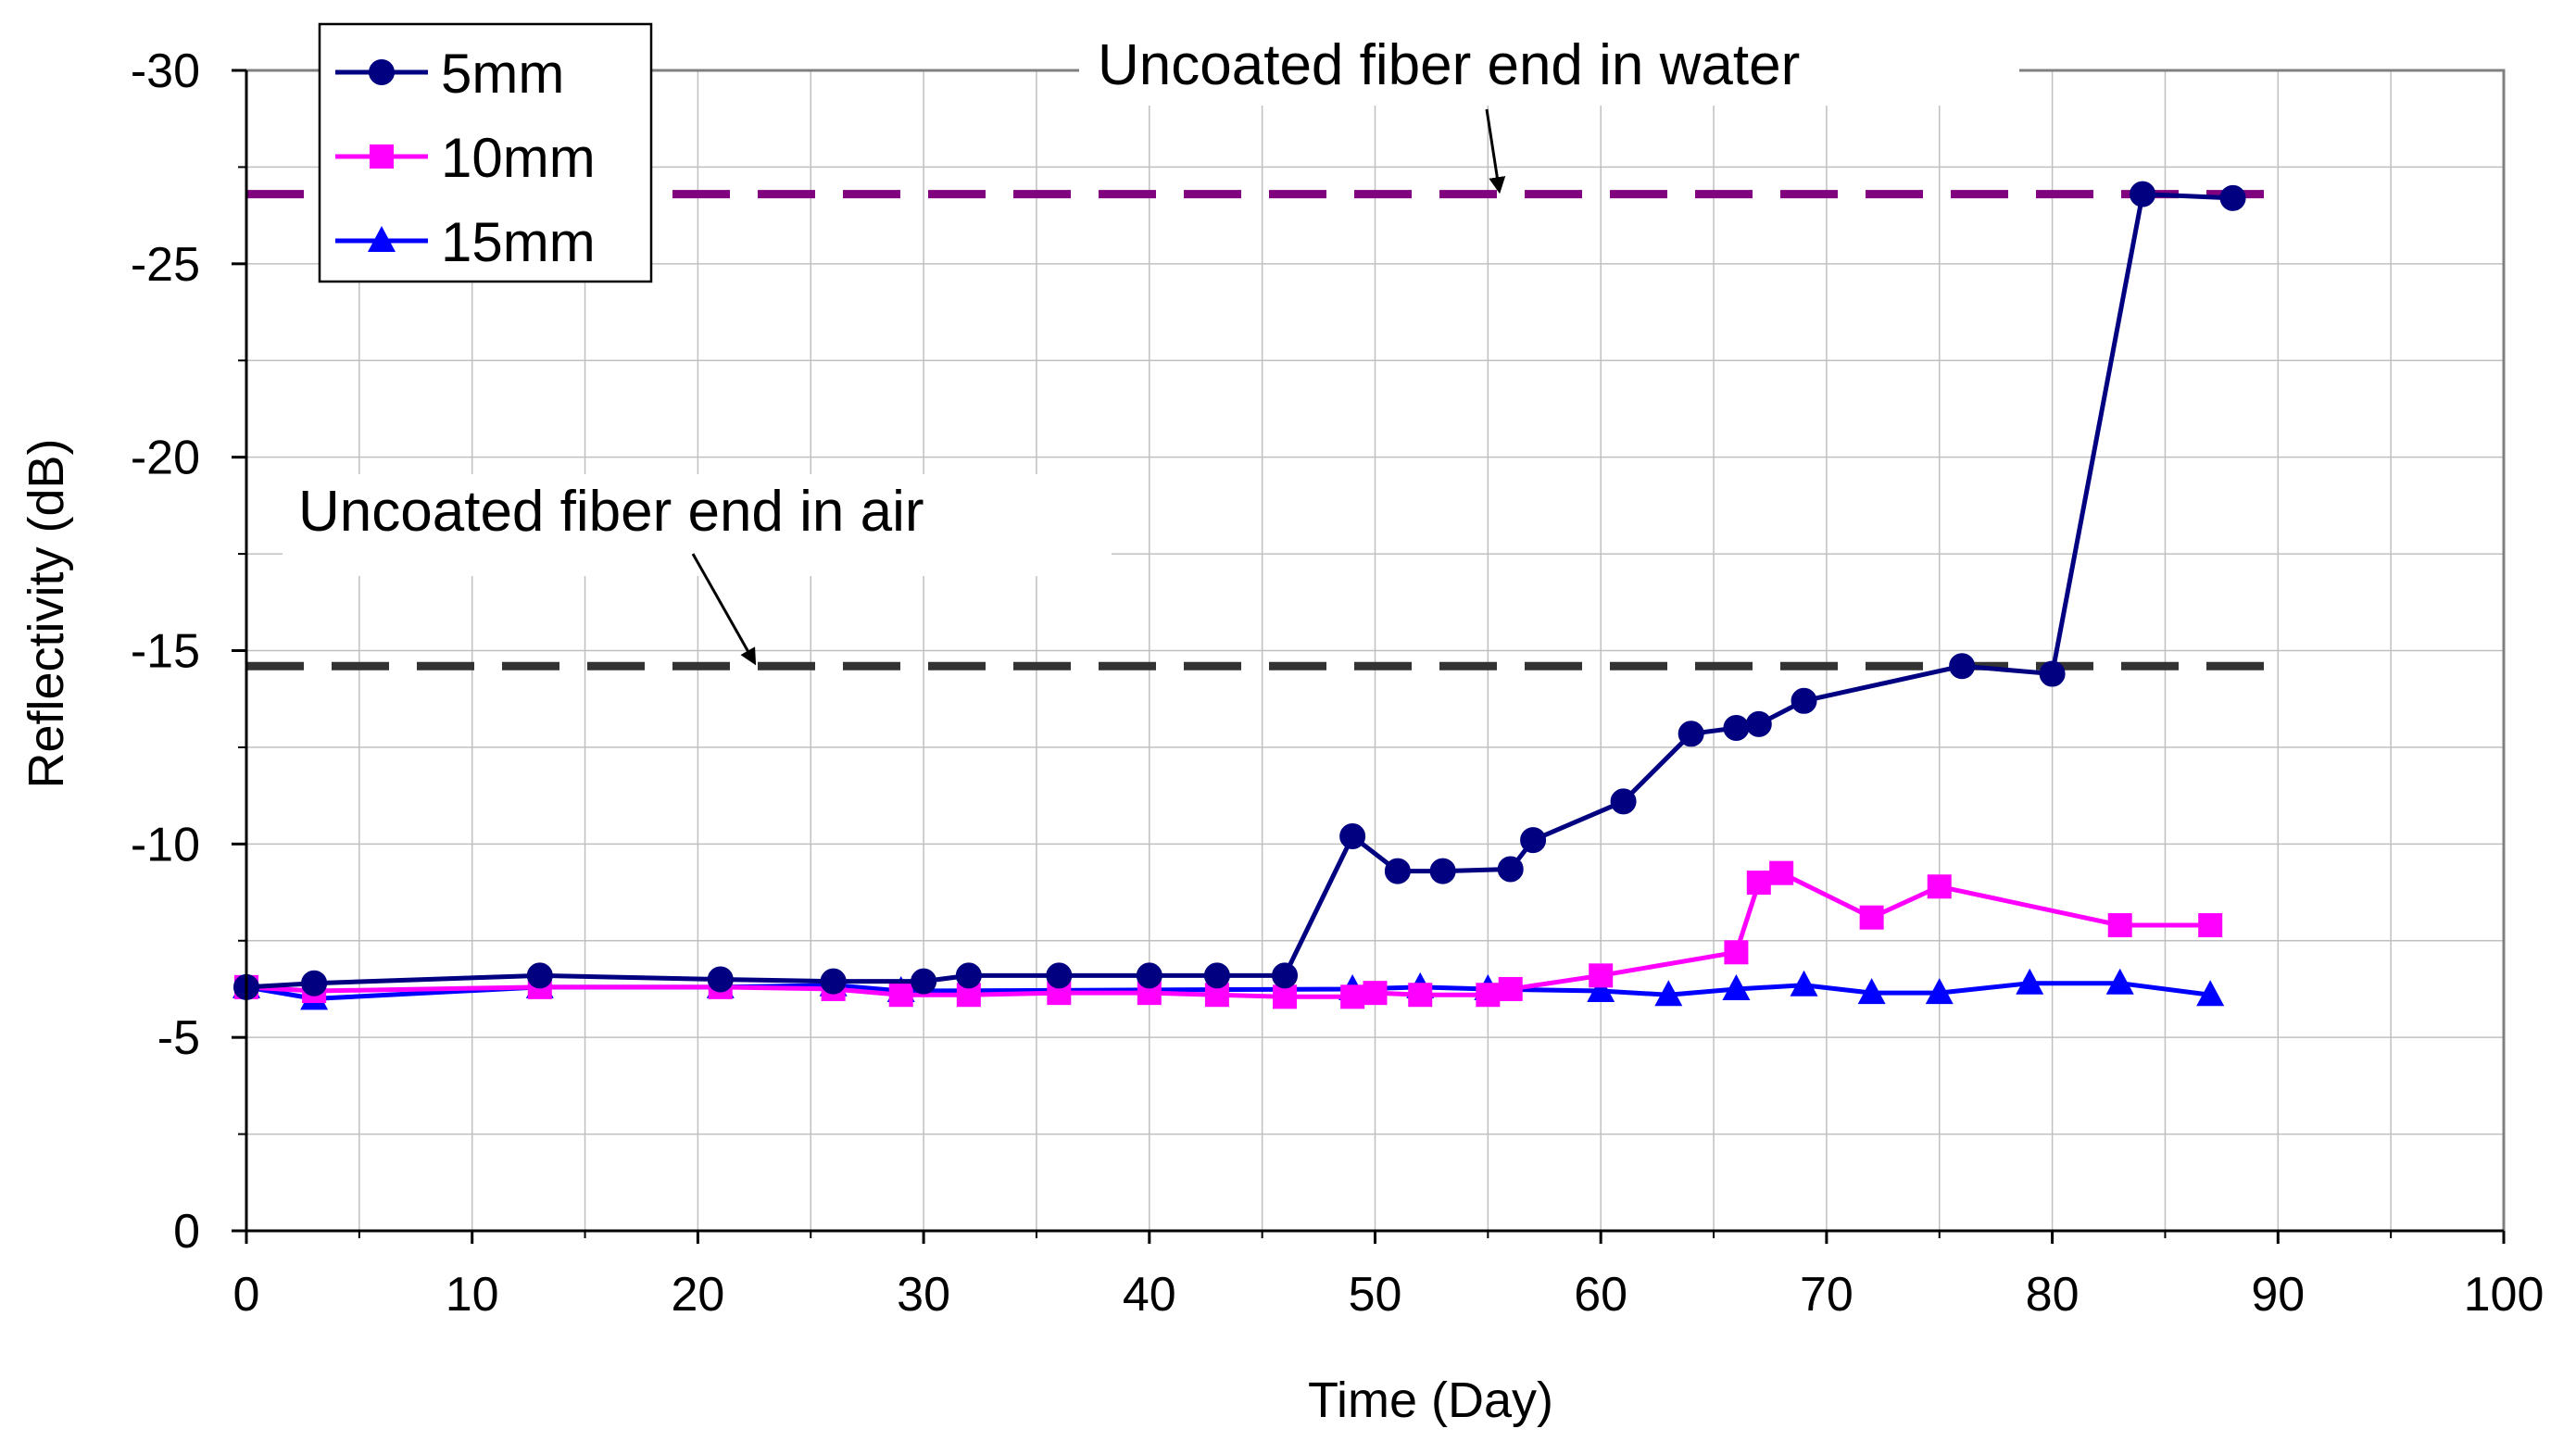  Describe the element at coordinates (2053, 1295) in the screenshot. I see `x-tick-label: 80` at that location.